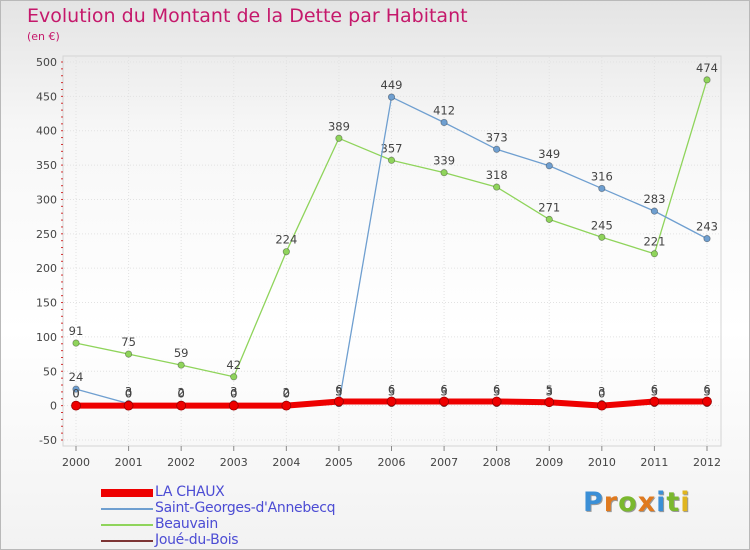 The image size is (750, 550). Describe the element at coordinates (444, 462) in the screenshot. I see `x-tick-label: 2007` at that location.